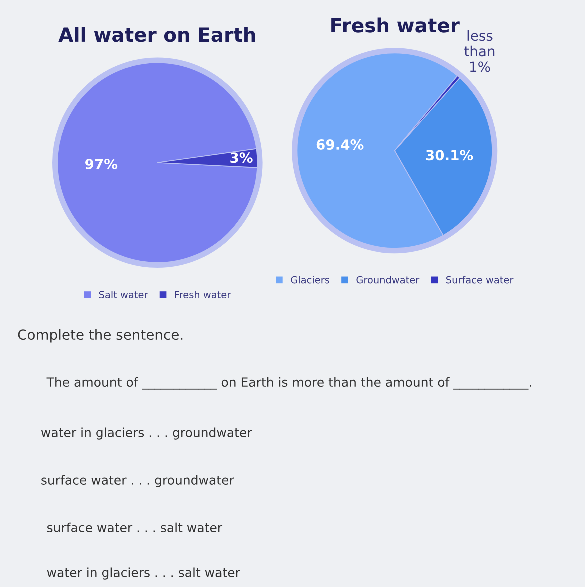  Describe the element at coordinates (340, 145) in the screenshot. I see `data-label: 69.4%` at that location.